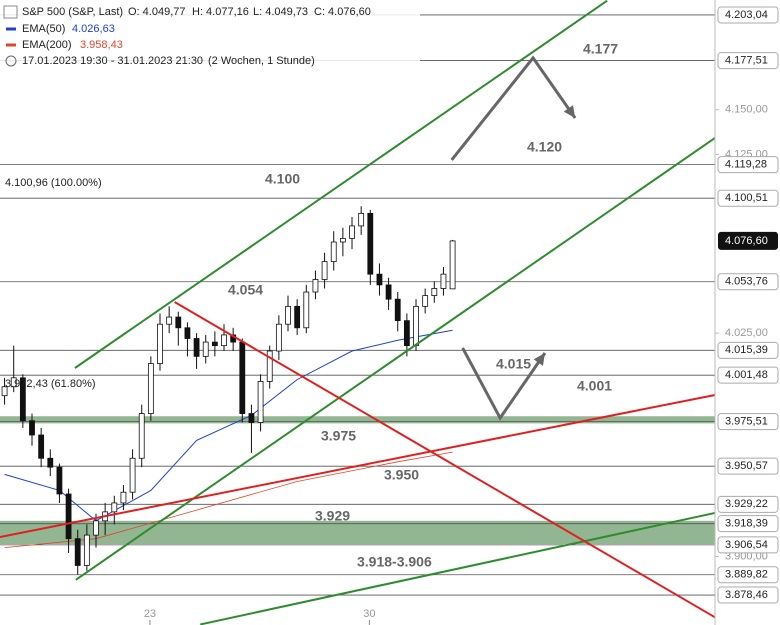  I want to click on y-tick-label: 4.150,00, so click(746, 110).